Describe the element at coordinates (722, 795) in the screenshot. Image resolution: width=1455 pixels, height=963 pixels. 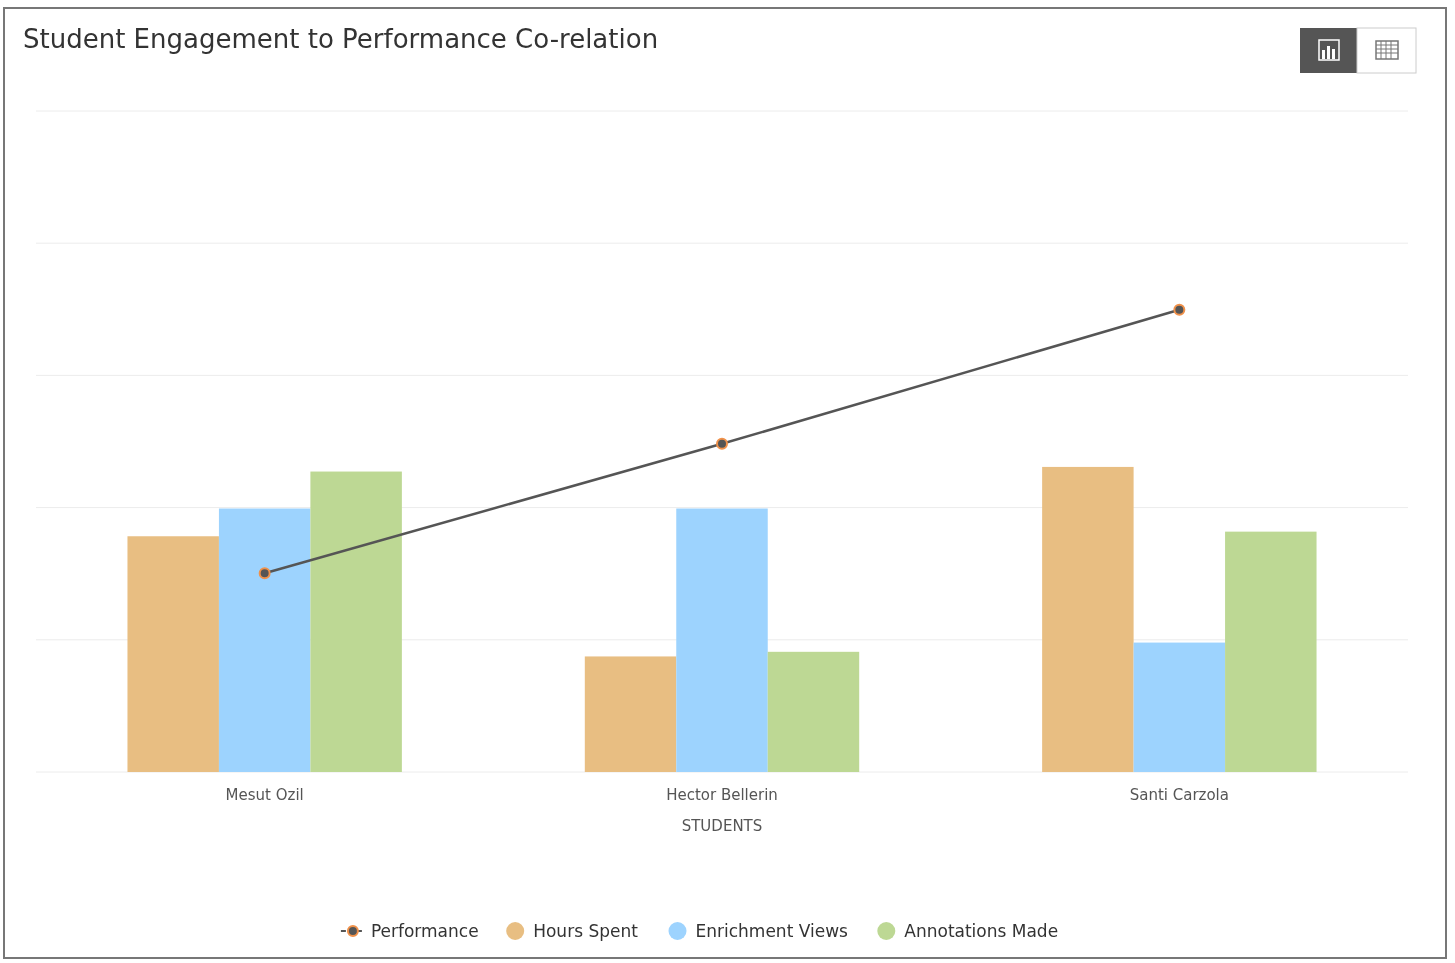
I see `x-tick-label: Hector Bellerin` at that location.